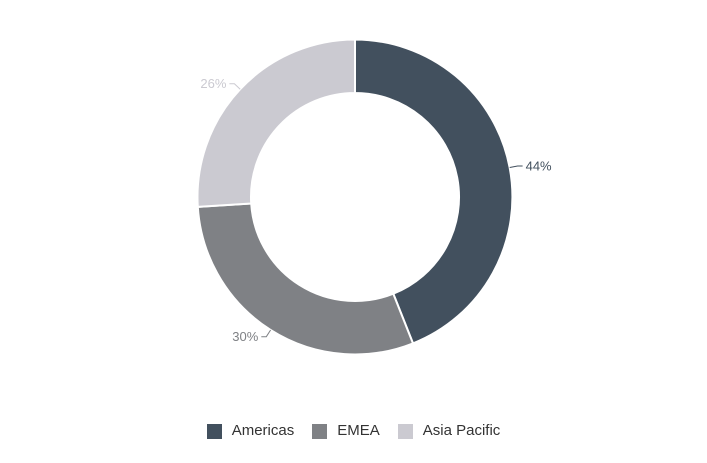 The image size is (707, 463). I want to click on chart-legend: Americas EMEA Asia Pacific, so click(353, 431).